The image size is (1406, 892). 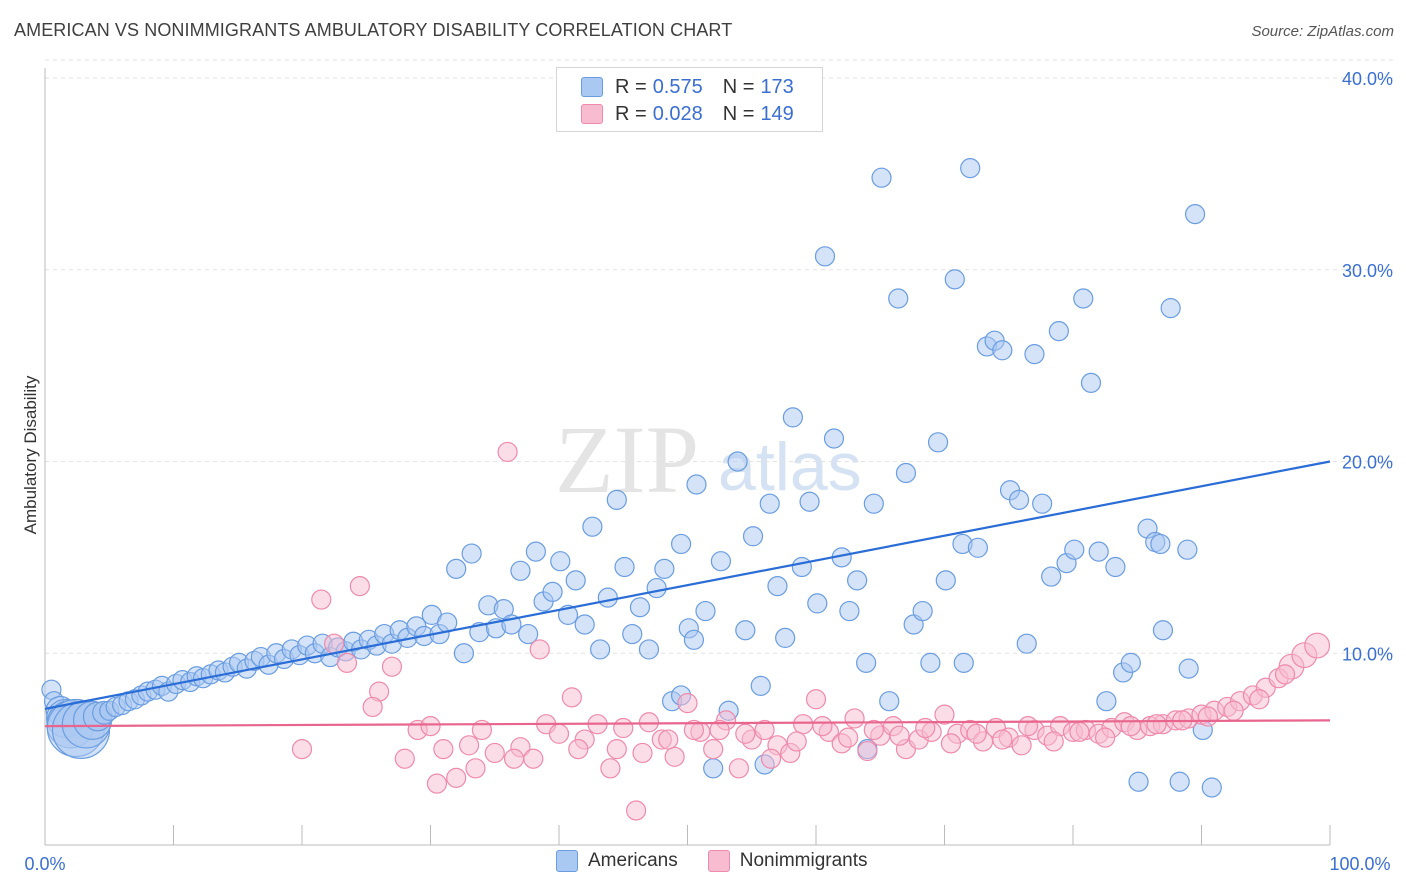 I want to click on legend-row-nonimmigrants: R = 0.028 N = 149, so click(x=687, y=114).